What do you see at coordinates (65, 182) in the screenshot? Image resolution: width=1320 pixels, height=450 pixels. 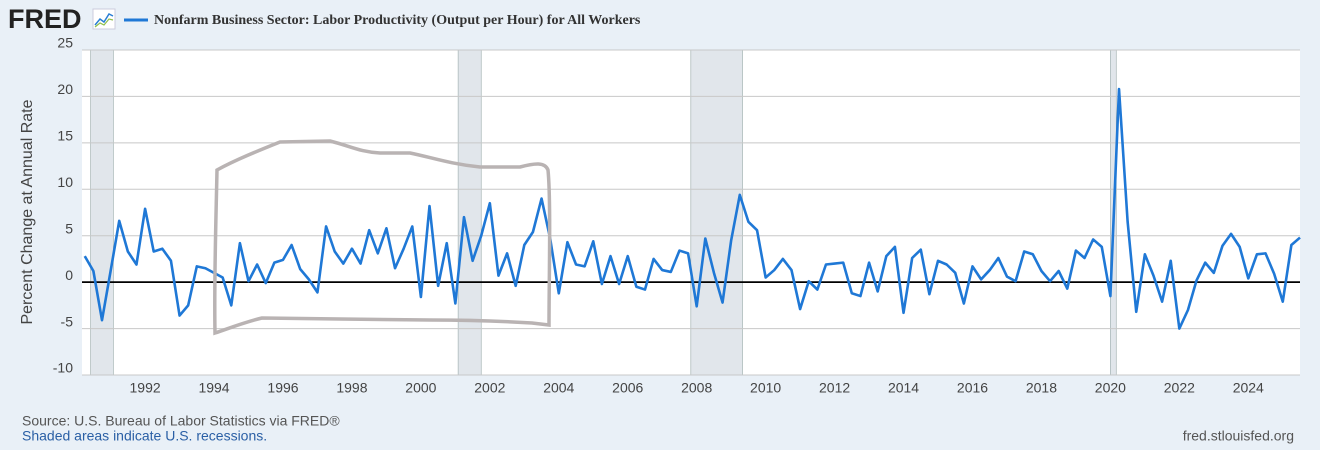 I see `y-tick-label: 10` at bounding box center [65, 182].